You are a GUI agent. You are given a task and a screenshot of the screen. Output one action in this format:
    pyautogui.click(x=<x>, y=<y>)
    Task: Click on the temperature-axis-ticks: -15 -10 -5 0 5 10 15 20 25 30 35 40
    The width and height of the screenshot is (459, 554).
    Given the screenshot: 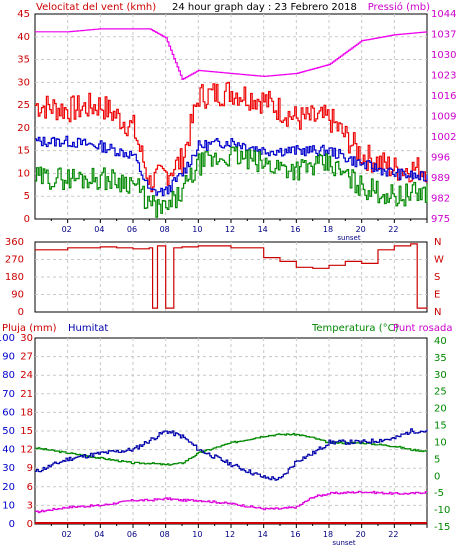 What is the action you would take?
    pyautogui.click(x=442, y=434)
    